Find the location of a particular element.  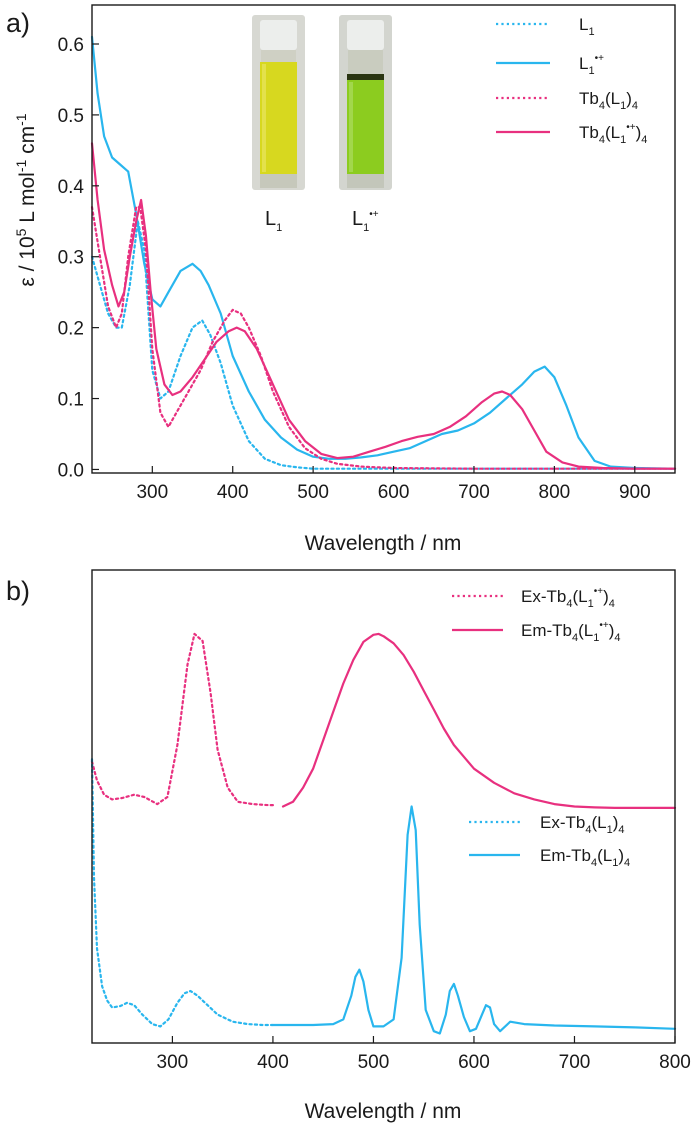

y-tick-label: 0.5 is located at coordinates (71, 116).